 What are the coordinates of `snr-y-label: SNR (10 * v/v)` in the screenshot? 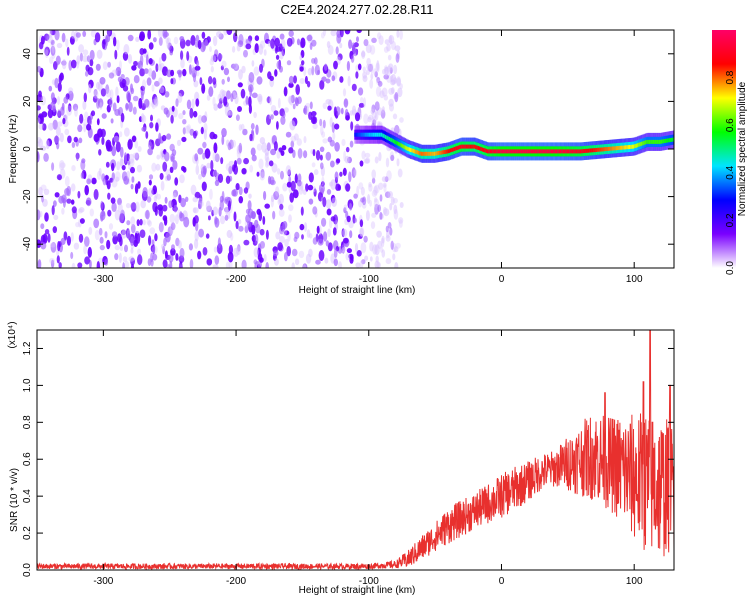 It's located at (14, 500).